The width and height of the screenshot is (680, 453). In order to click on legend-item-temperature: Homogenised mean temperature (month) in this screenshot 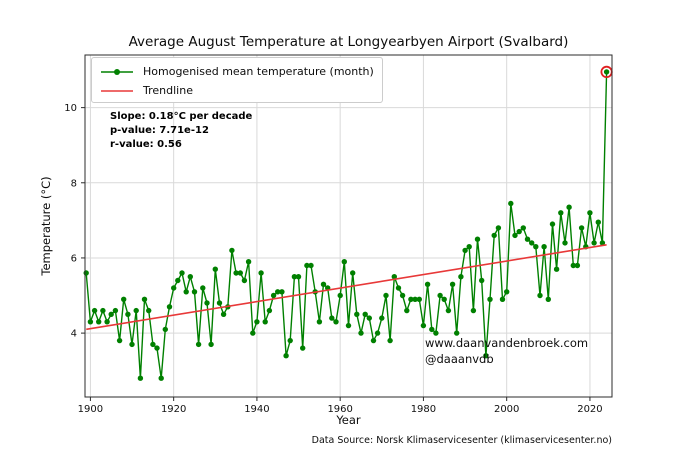, I will do `click(241, 71)`.